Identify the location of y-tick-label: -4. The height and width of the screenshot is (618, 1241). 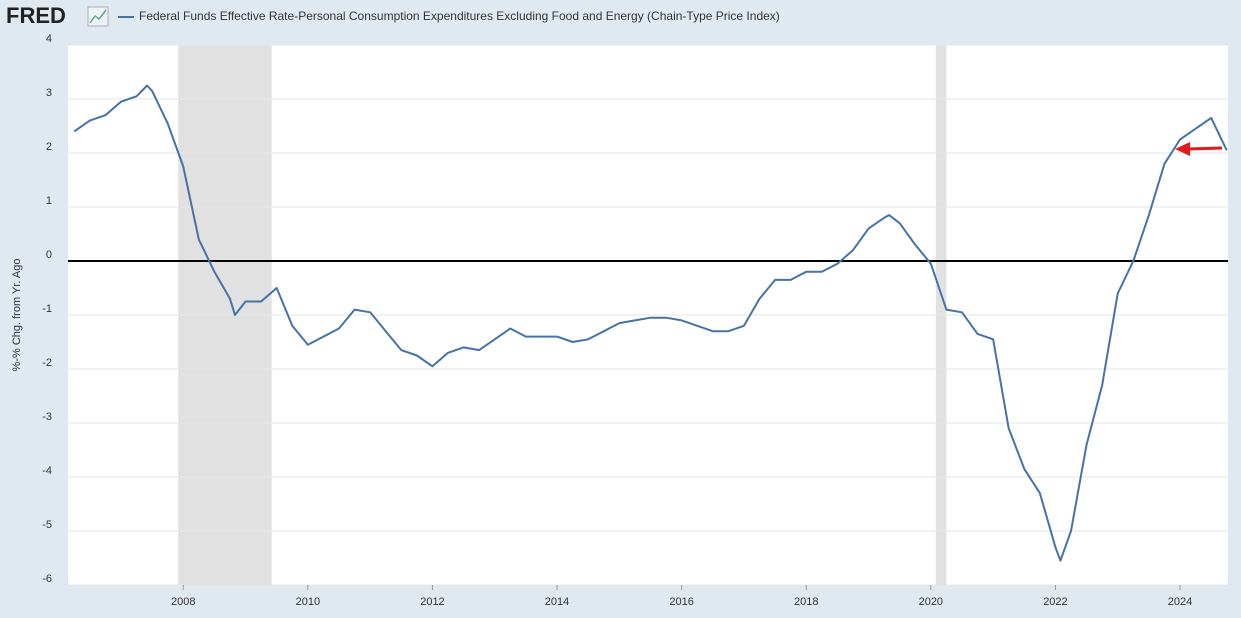
(47, 471).